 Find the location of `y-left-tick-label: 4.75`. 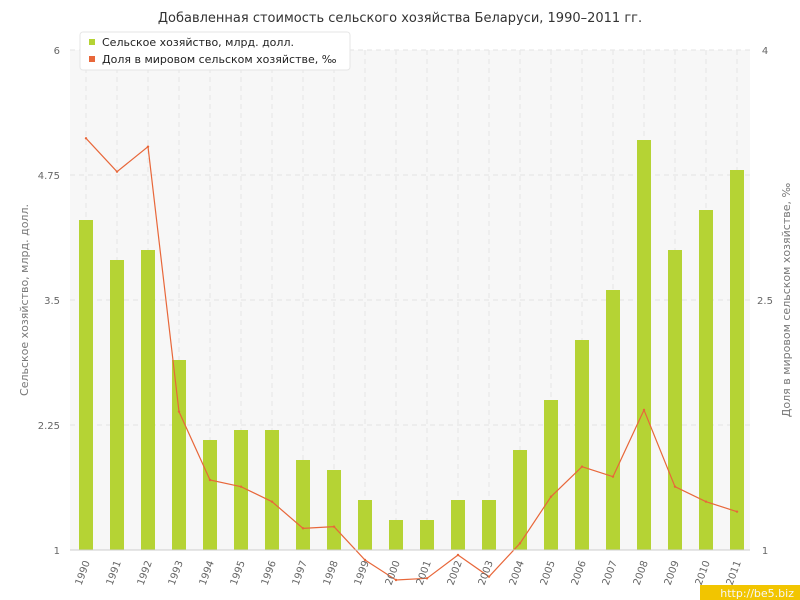

y-left-tick-label: 4.75 is located at coordinates (49, 176).